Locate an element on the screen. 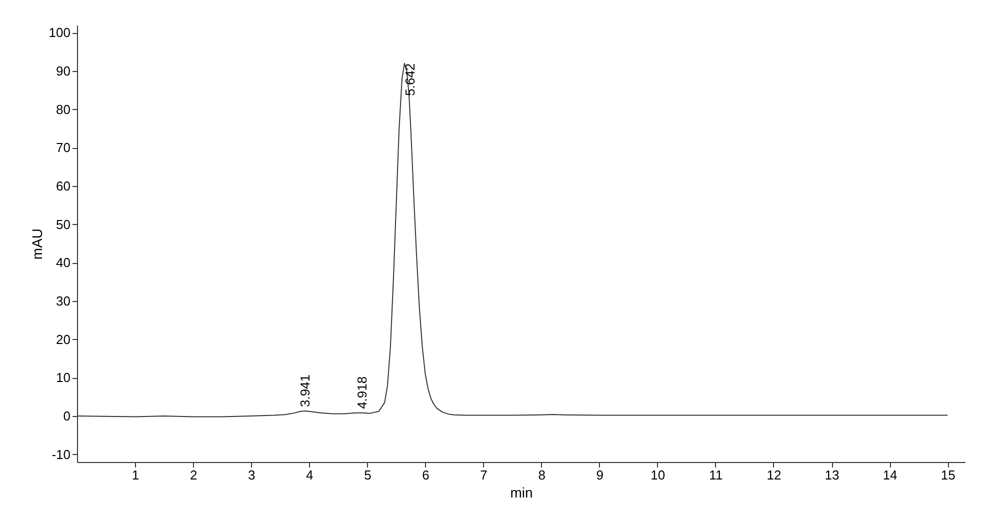 This screenshot has height=523, width=1000. x-tick-label: 11 is located at coordinates (716, 475).